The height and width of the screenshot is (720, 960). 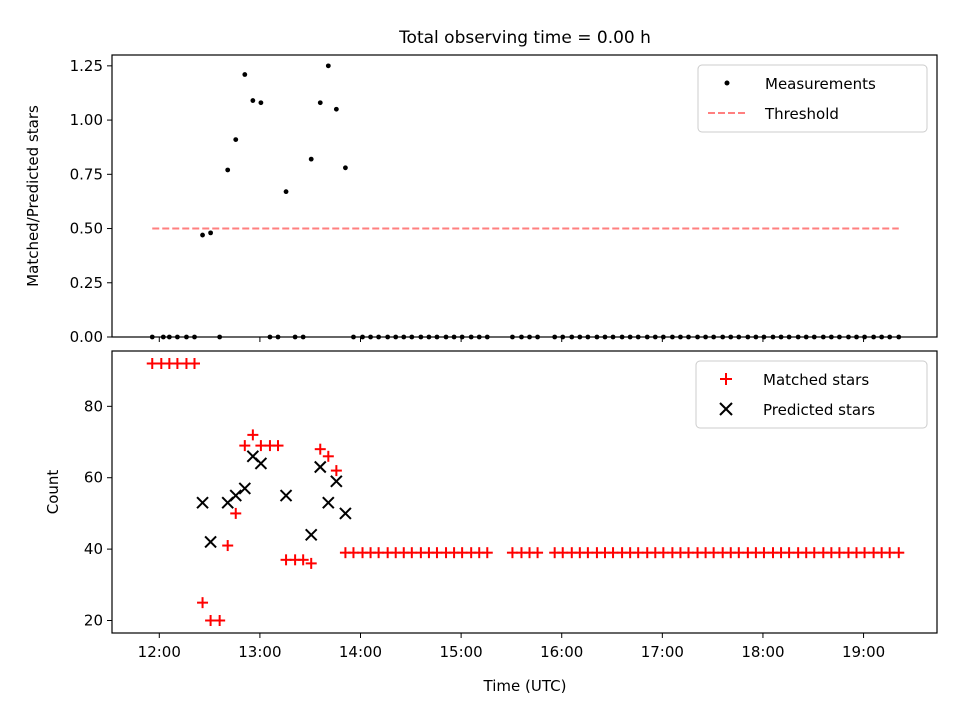 What do you see at coordinates (86, 229) in the screenshot?
I see `y-tick-label: 0.50` at bounding box center [86, 229].